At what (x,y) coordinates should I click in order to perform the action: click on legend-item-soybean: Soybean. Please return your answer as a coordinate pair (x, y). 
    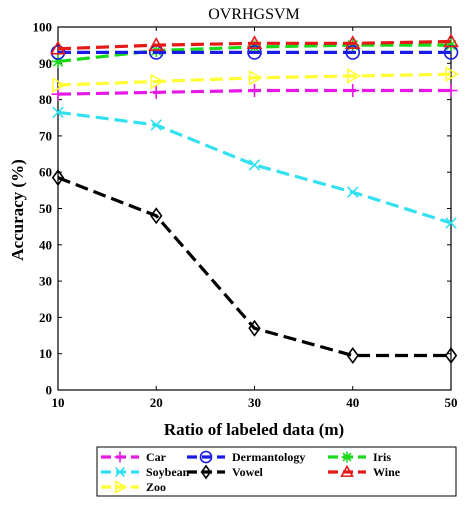
    Looking at the image, I should click on (145, 472).